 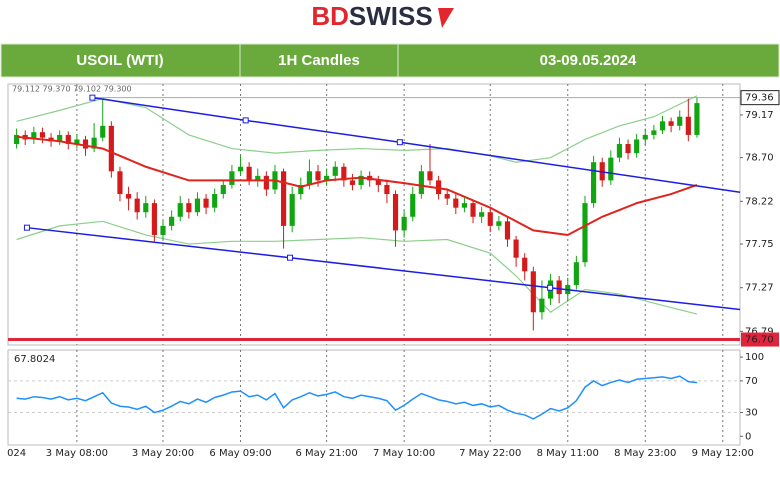 What do you see at coordinates (759, 331) in the screenshot?
I see `y-tick-label: 76.79` at bounding box center [759, 331].